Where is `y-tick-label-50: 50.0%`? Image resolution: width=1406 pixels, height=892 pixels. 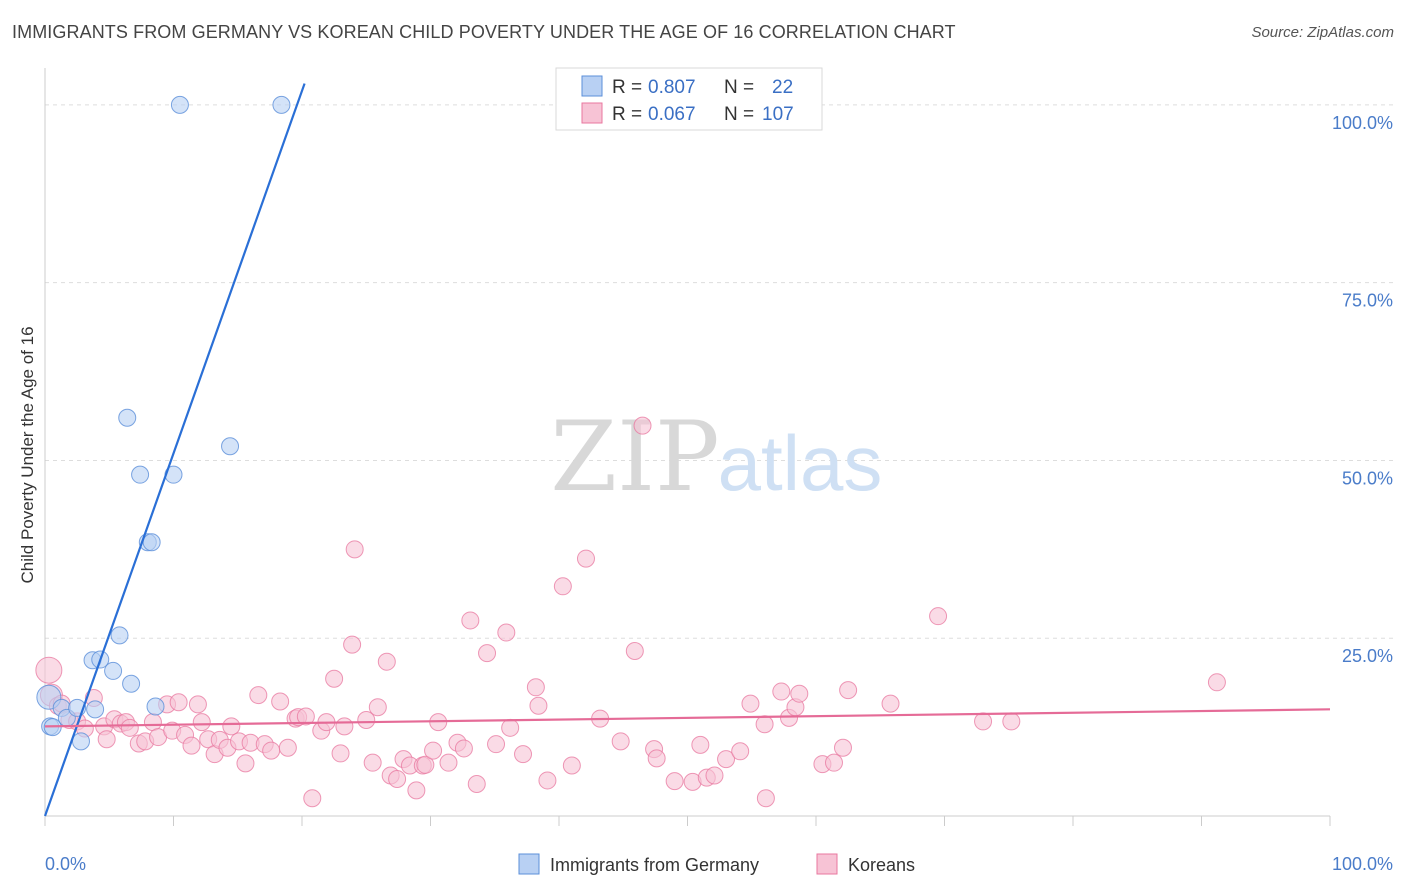
y-tick-label-50: 50.0% is located at coordinates (1367, 478).